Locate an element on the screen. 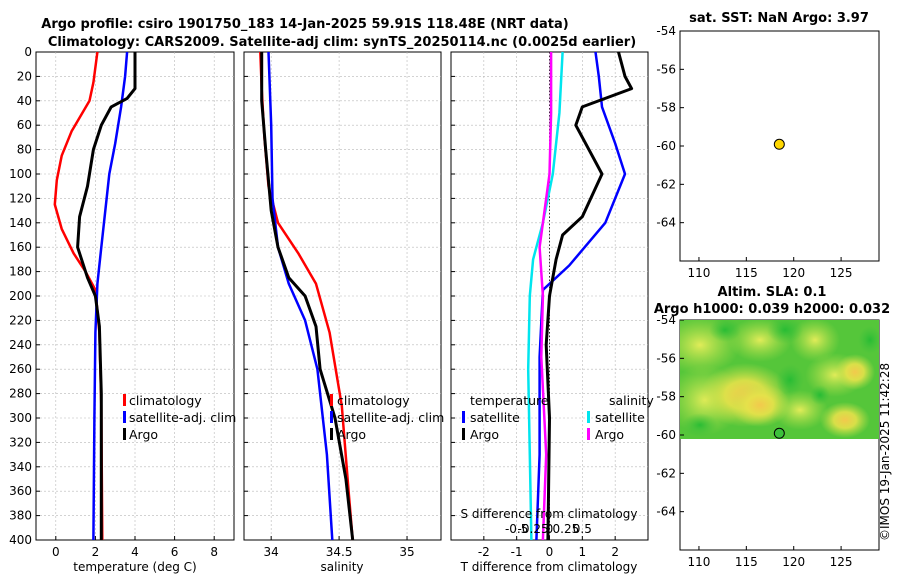 This screenshot has height=580, width=900. y-tick-label-depth: 0 is located at coordinates (28, 52).